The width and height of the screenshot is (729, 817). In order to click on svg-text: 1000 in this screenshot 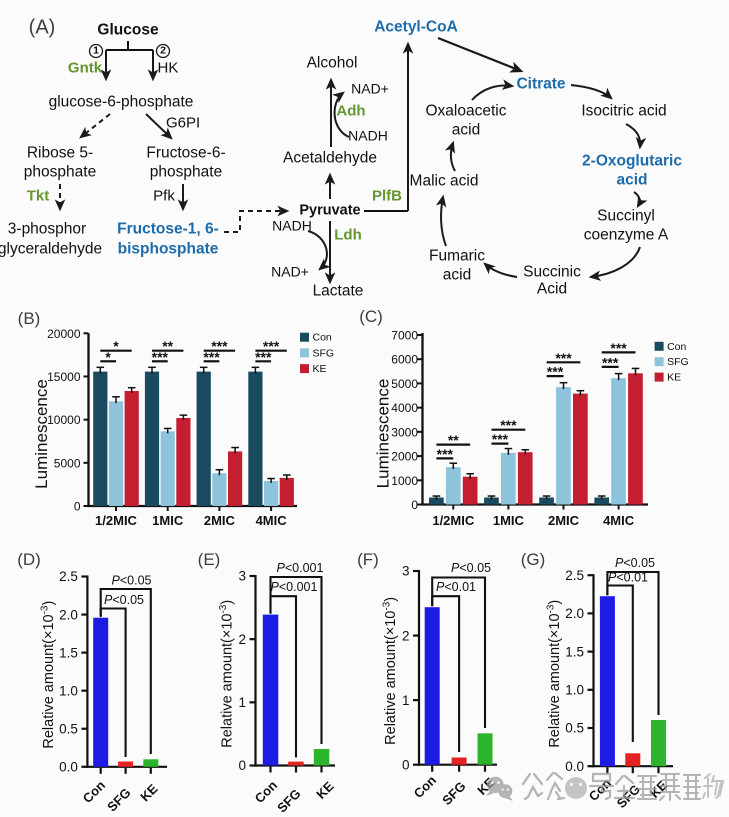, I will do `click(404, 481)`.